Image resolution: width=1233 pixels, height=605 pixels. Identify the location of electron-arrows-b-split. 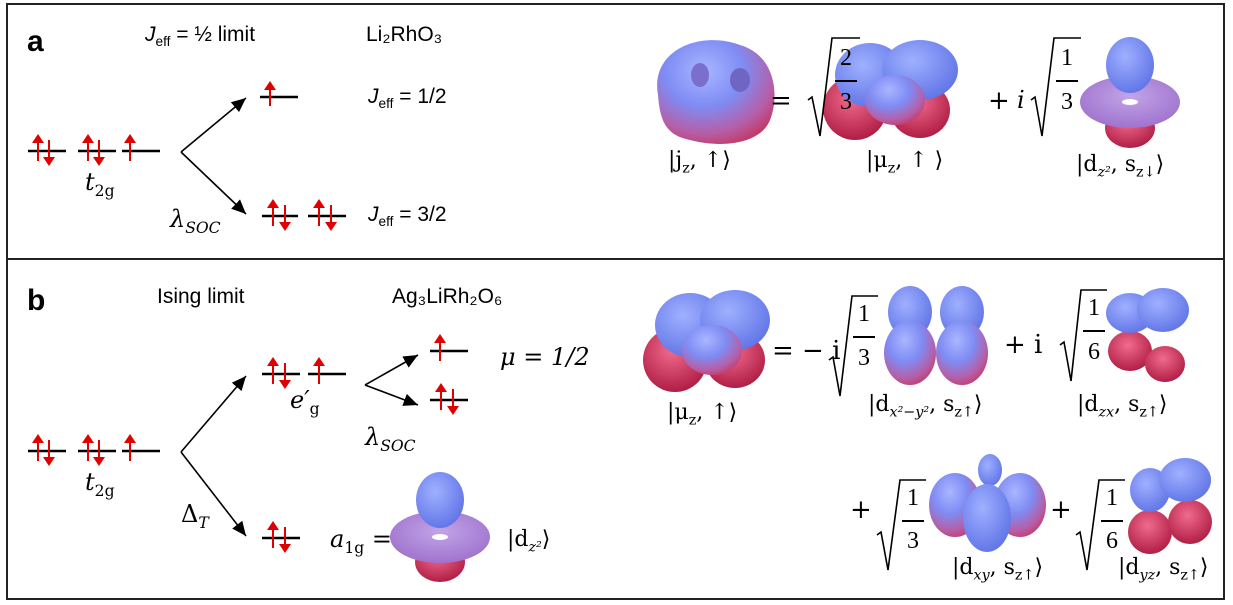
(363, 443).